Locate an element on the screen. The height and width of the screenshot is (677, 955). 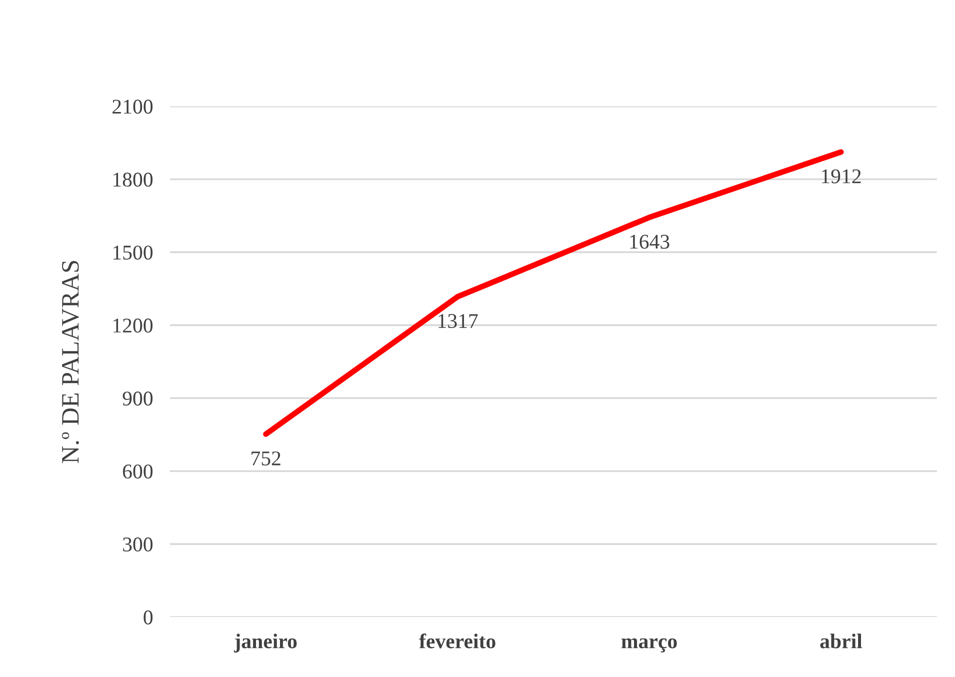
x-tick-label: março is located at coordinates (649, 645).